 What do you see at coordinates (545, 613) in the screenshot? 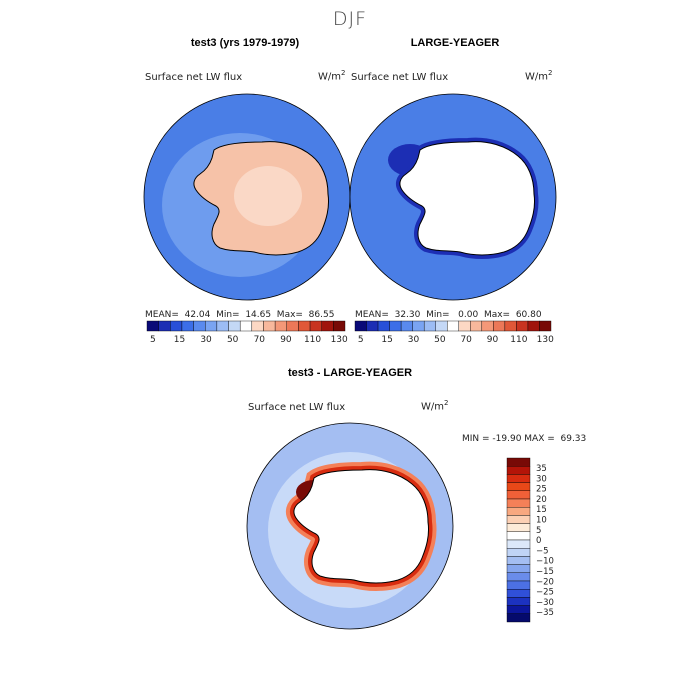
I see `colorbar-tick-label: −35` at bounding box center [545, 613].